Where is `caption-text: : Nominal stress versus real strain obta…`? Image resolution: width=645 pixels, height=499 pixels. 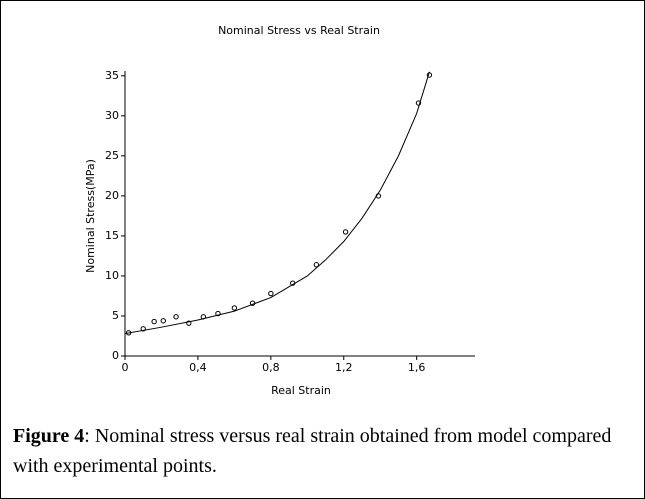 caption-text: : Nominal stress versus real strain obta… is located at coordinates (312, 451).